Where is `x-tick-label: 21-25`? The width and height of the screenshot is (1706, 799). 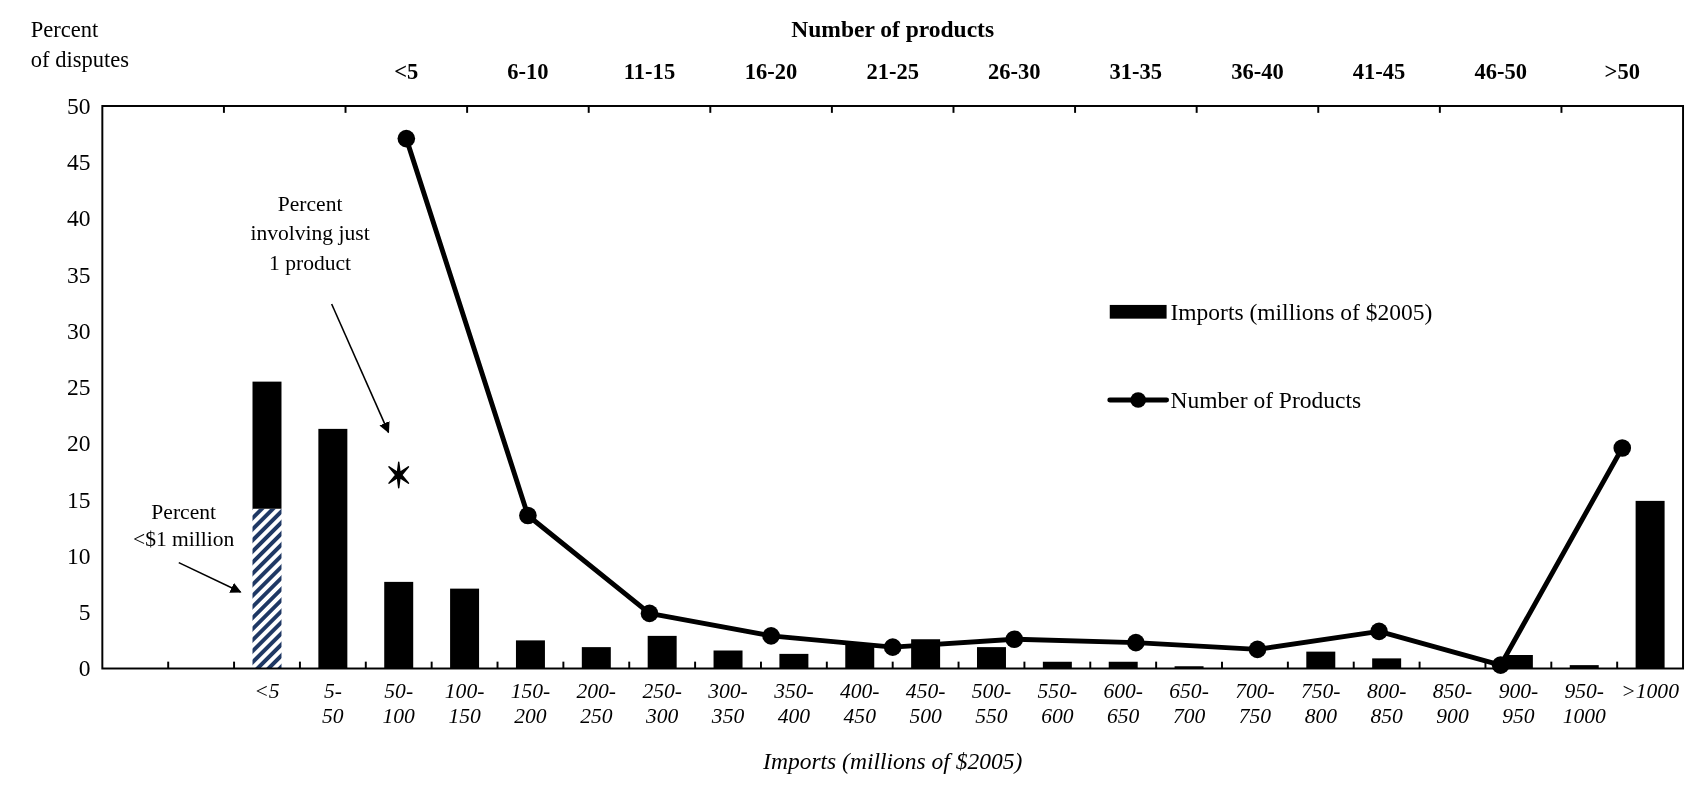
x-tick-label: 21-25 is located at coordinates (892, 71).